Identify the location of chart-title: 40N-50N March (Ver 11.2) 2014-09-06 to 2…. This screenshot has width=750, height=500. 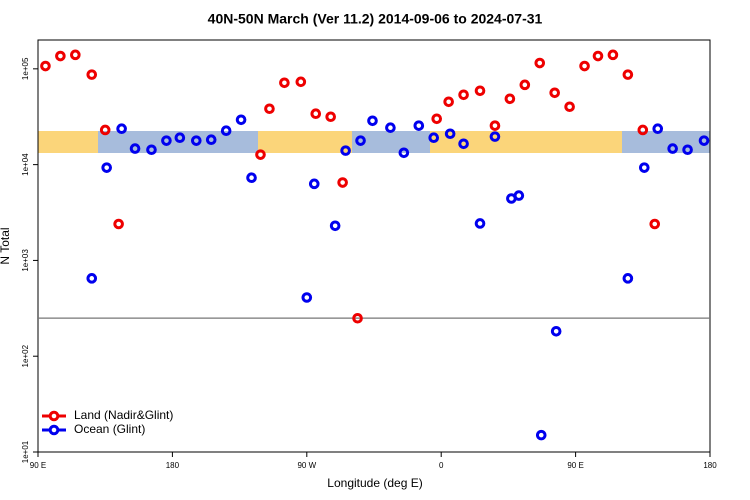
(375, 19).